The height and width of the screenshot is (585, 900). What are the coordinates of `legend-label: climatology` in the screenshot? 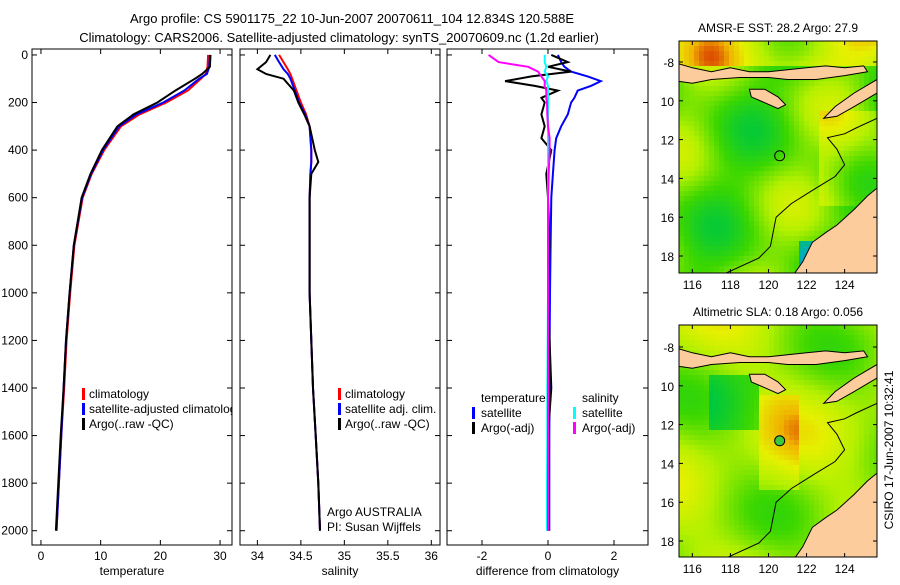 It's located at (375, 394).